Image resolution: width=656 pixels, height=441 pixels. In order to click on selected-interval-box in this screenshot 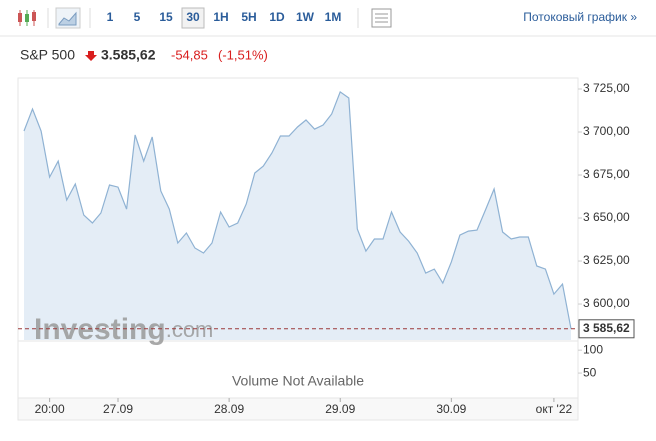, I will do `click(193, 18)`.